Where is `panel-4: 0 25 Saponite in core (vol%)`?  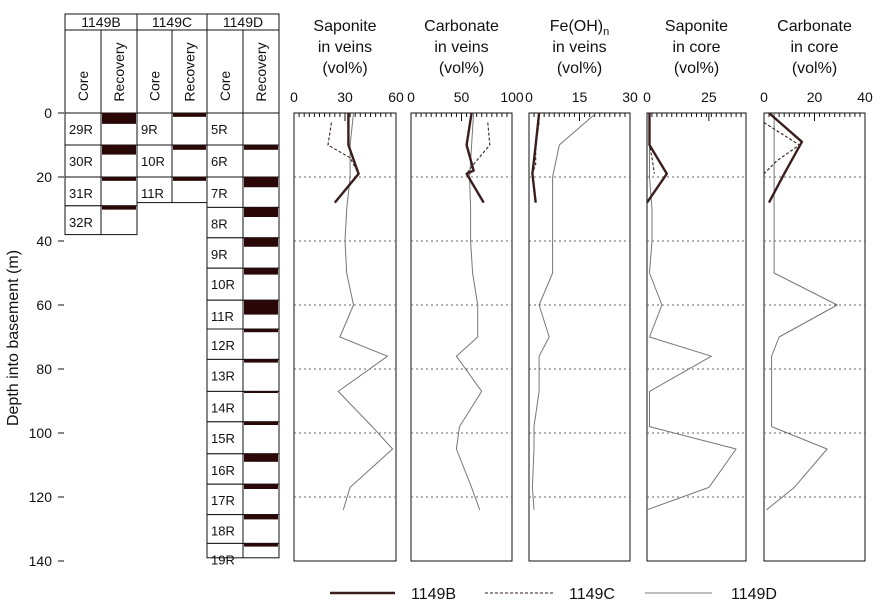
panel-4: 0 25 Saponite in core (vol%) is located at coordinates (695, 290).